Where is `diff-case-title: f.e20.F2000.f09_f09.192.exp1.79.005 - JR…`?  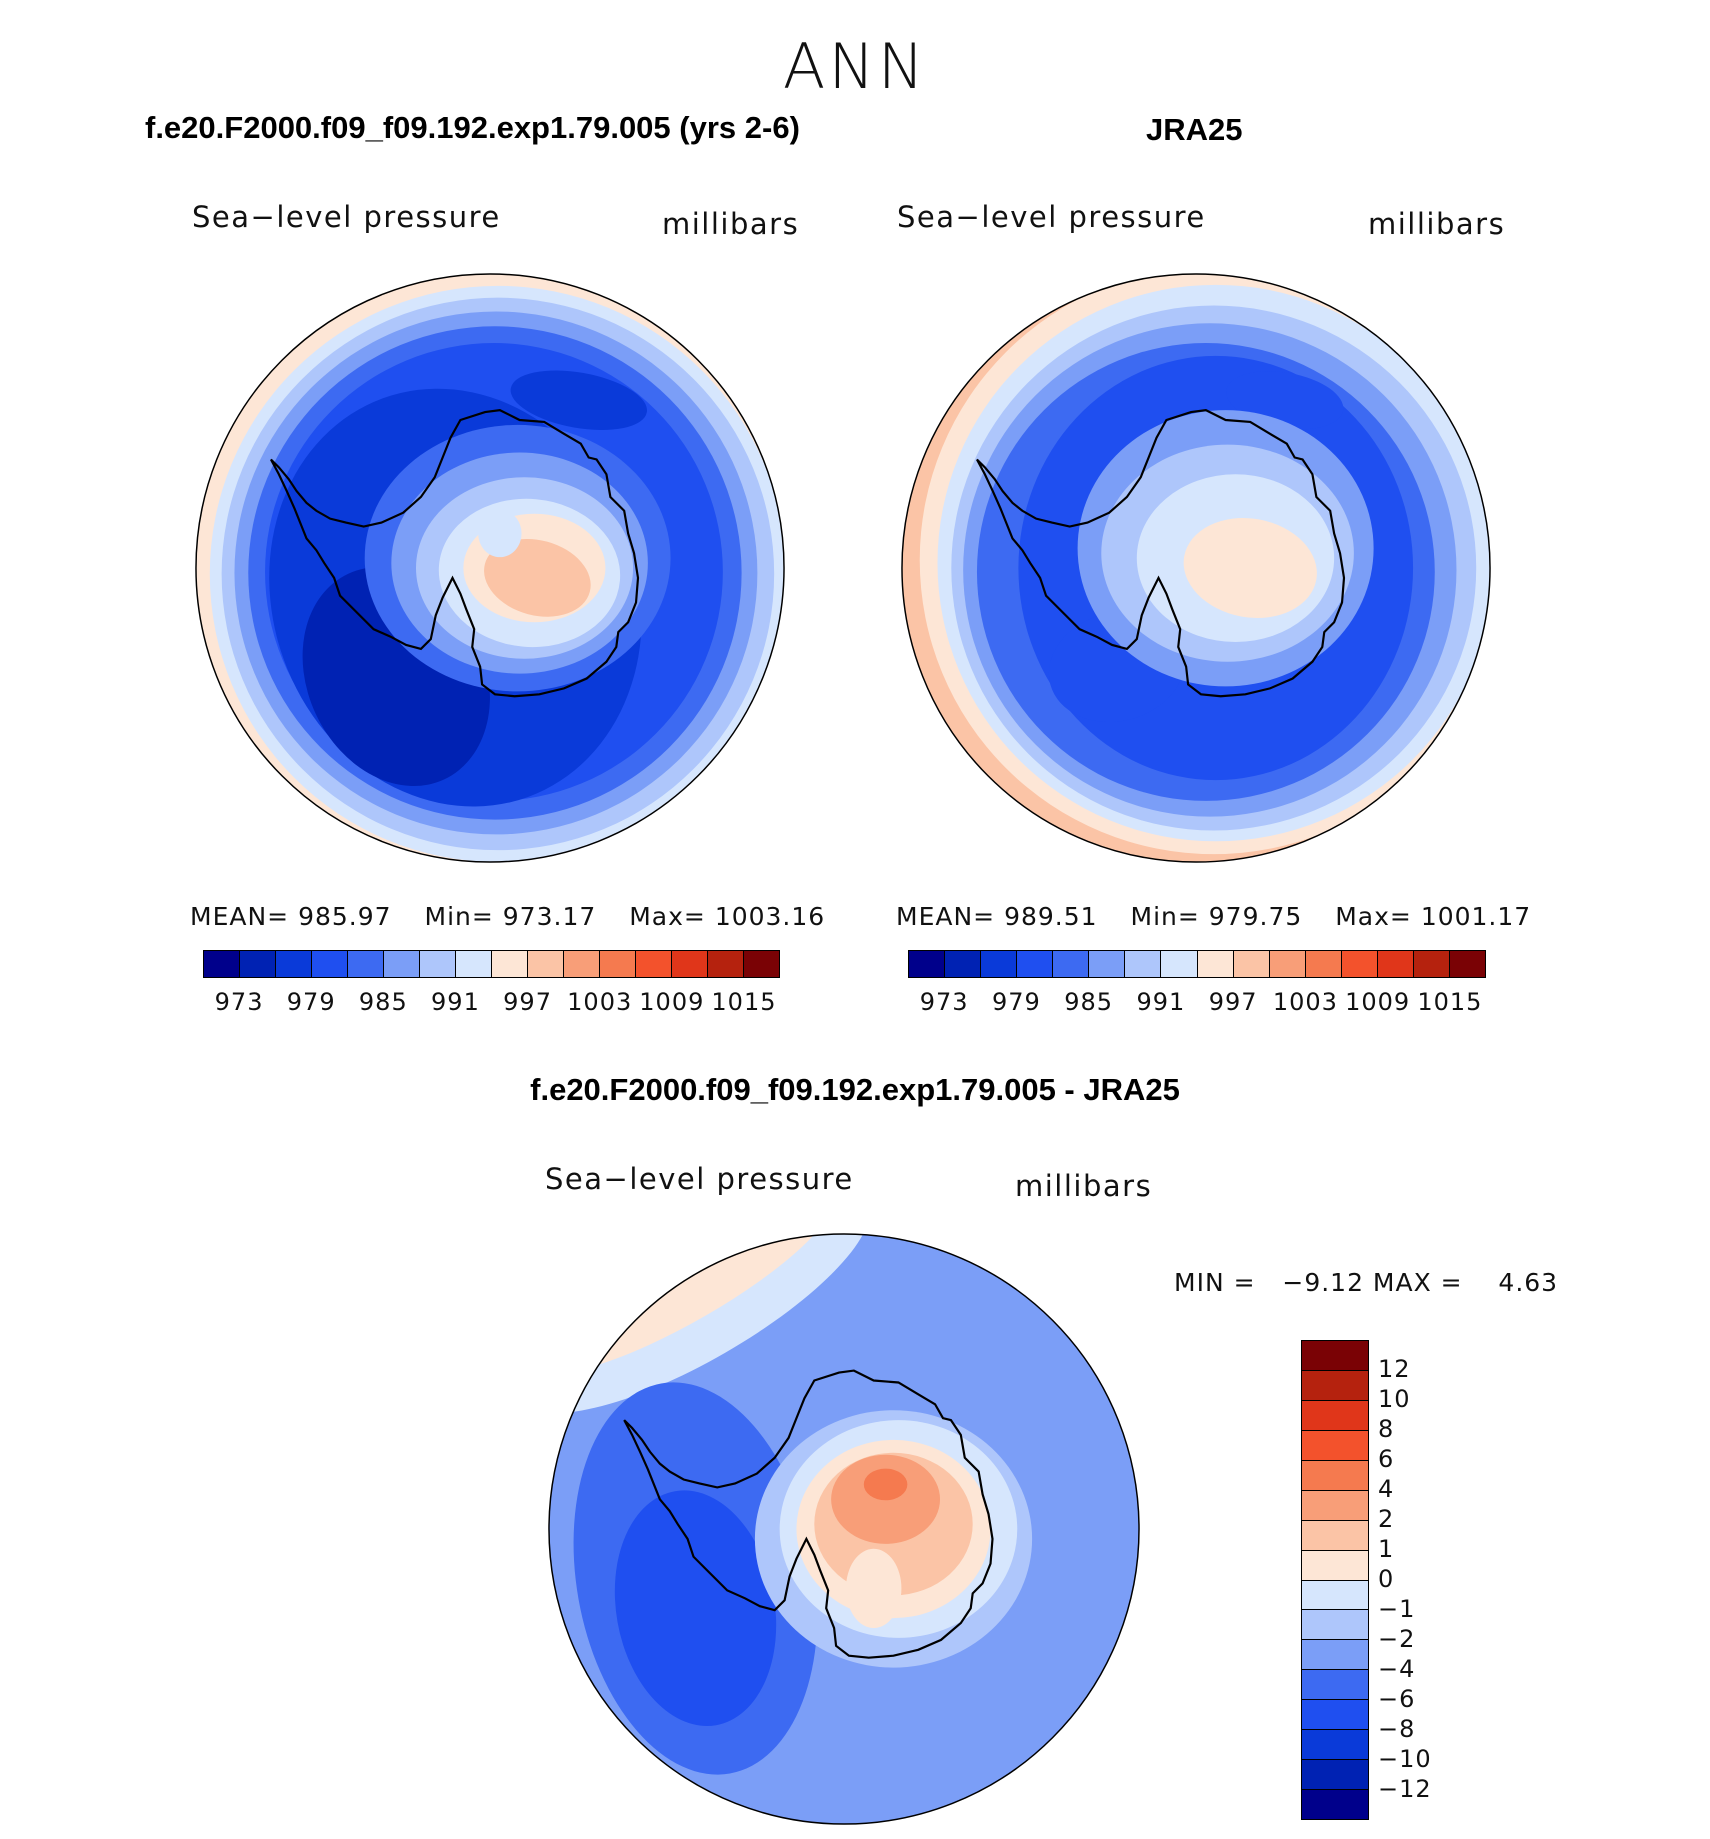
diff-case-title: f.e20.F2000.f09_f09.192.exp1.79.005 - JR… is located at coordinates (855, 1089).